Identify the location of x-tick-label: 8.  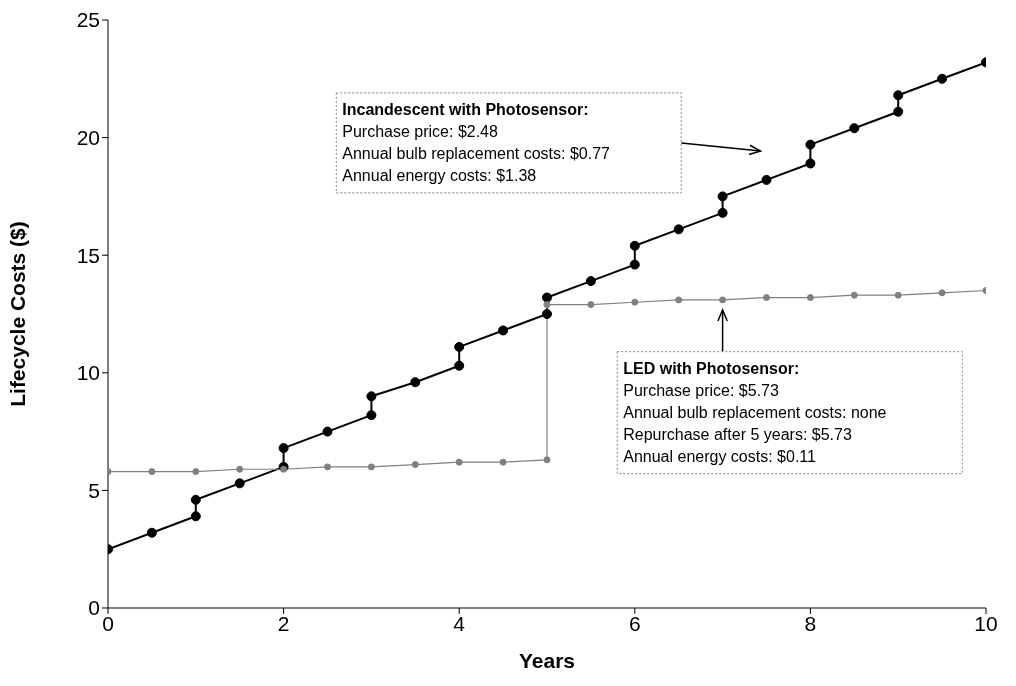
(810, 623).